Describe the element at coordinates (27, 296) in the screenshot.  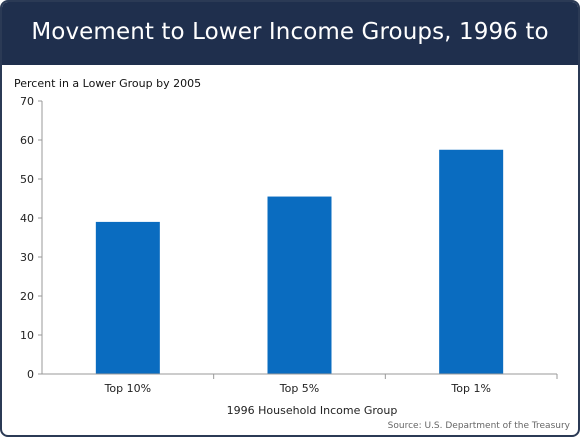
I see `y-tick-label: 20` at that location.